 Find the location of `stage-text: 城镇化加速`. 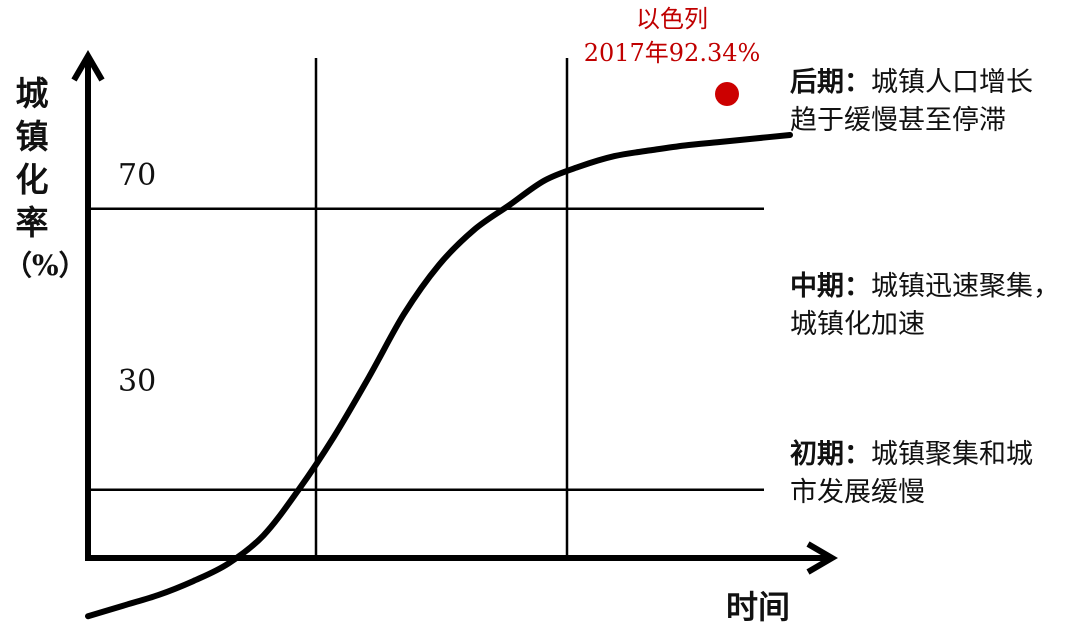

stage-text: 城镇化加速 is located at coordinates (857, 324).